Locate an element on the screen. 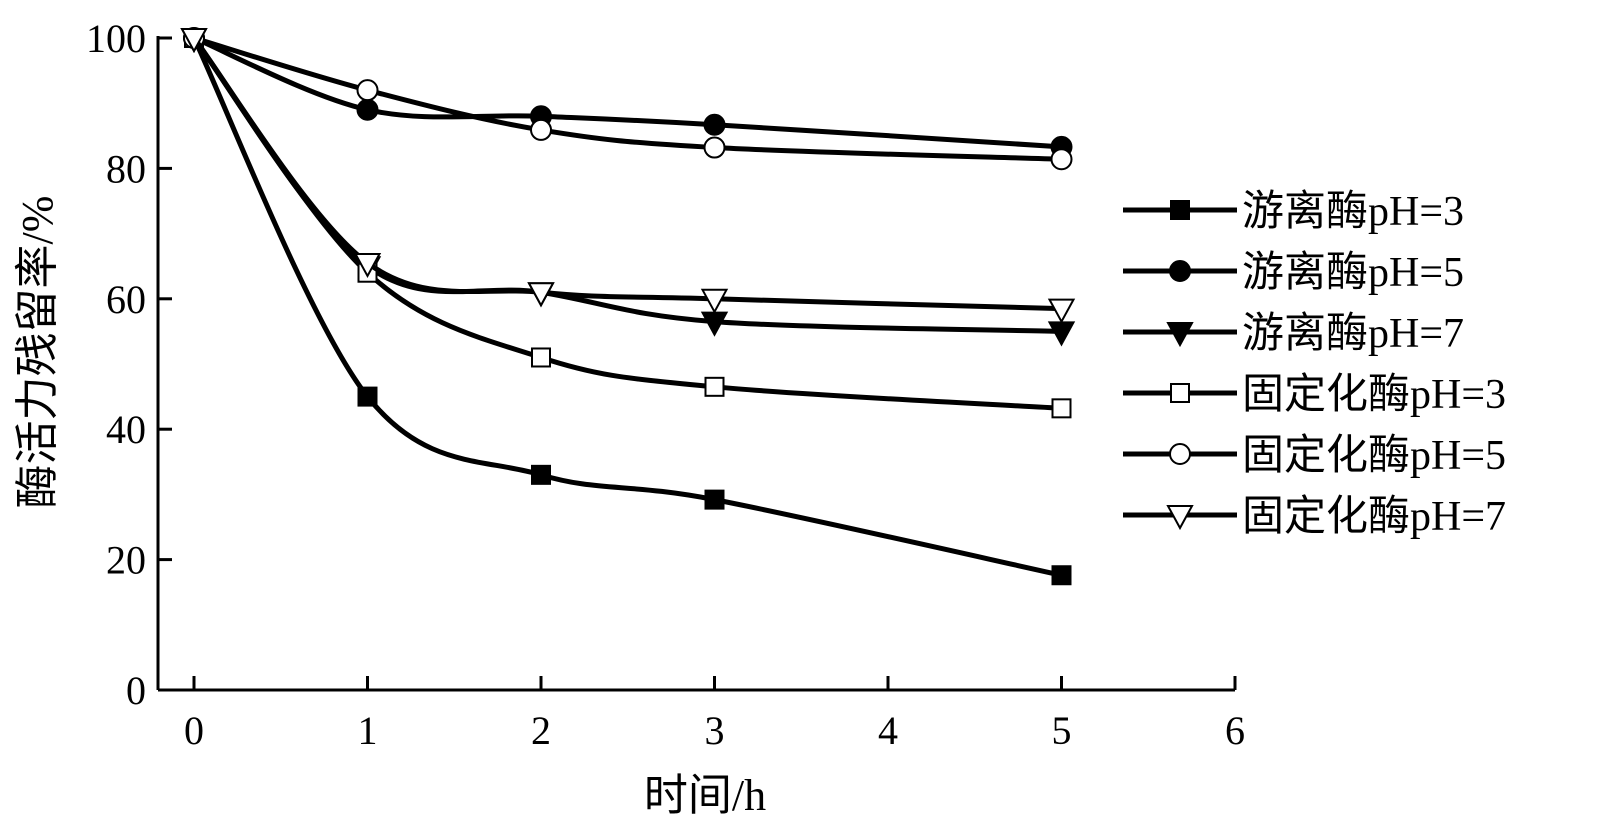  legend-label: 固定化酶pH=3 is located at coordinates (1374, 394).